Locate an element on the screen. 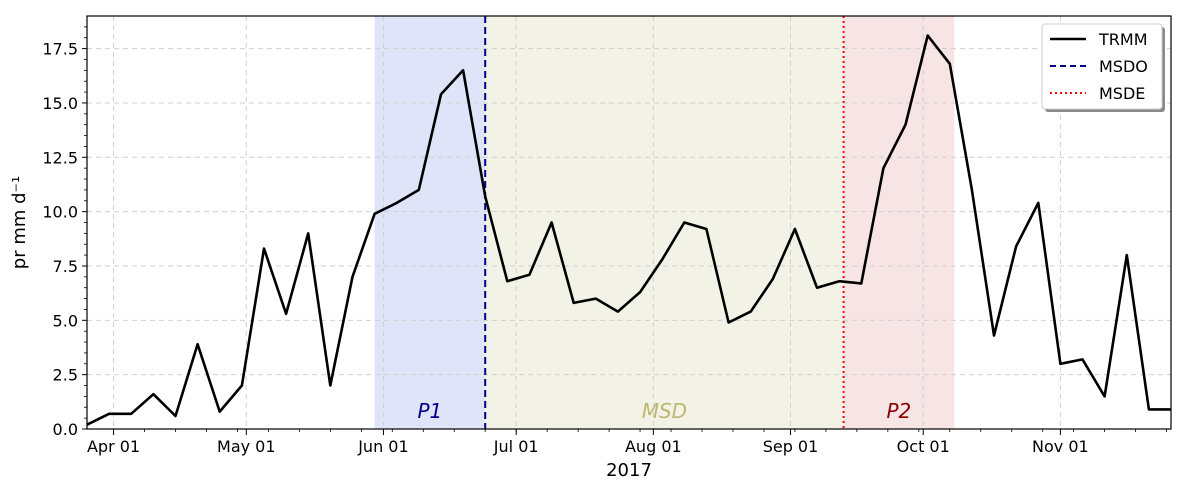  y-tick-label: 10.0 is located at coordinates (60, 212).